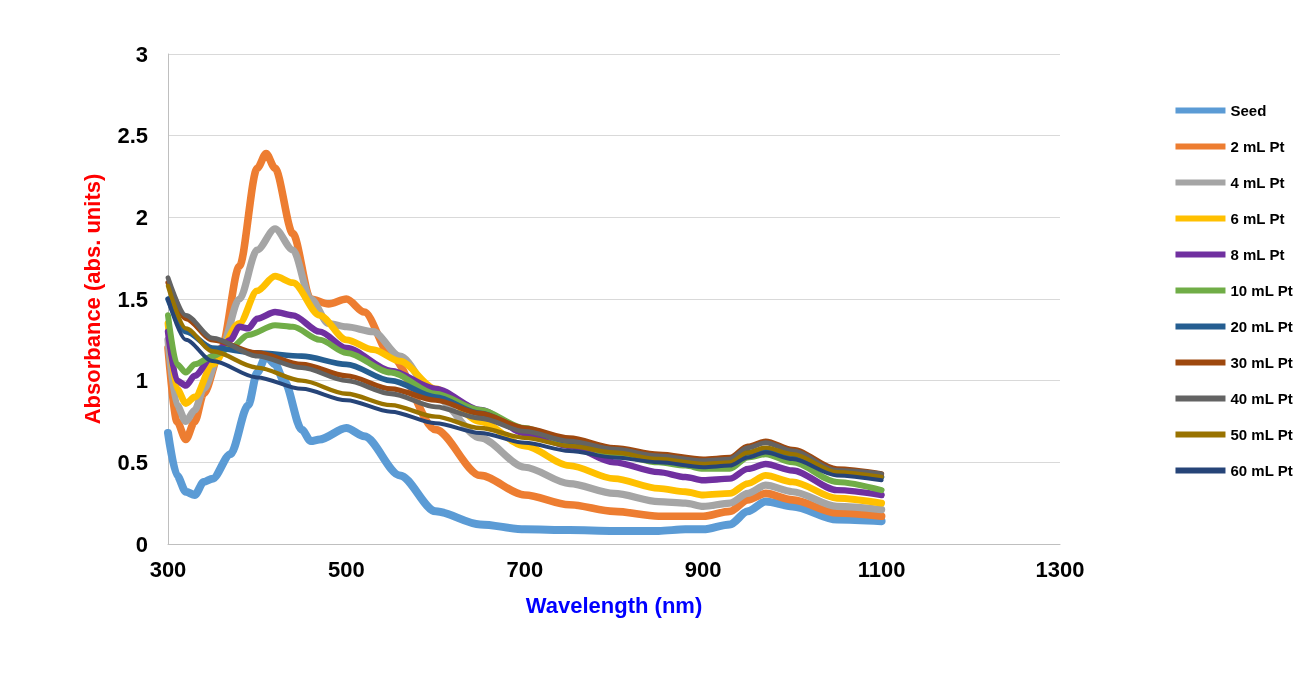  What do you see at coordinates (1060, 569) in the screenshot?
I see `x-tick-label: 1300` at bounding box center [1060, 569].